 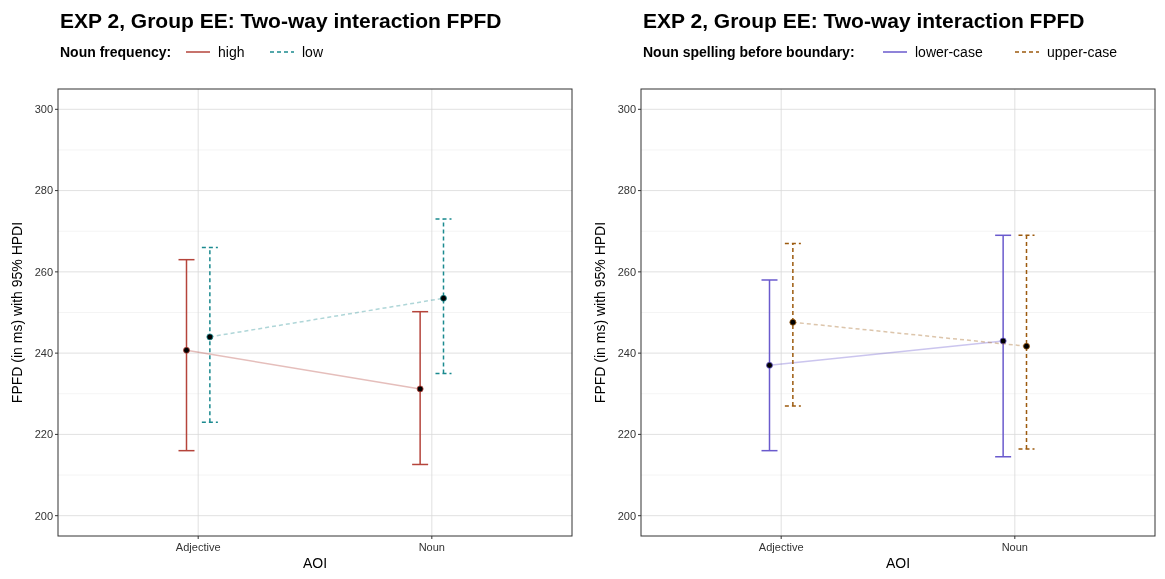 What do you see at coordinates (1082, 52) in the screenshot?
I see `legend-label: upper-case` at bounding box center [1082, 52].